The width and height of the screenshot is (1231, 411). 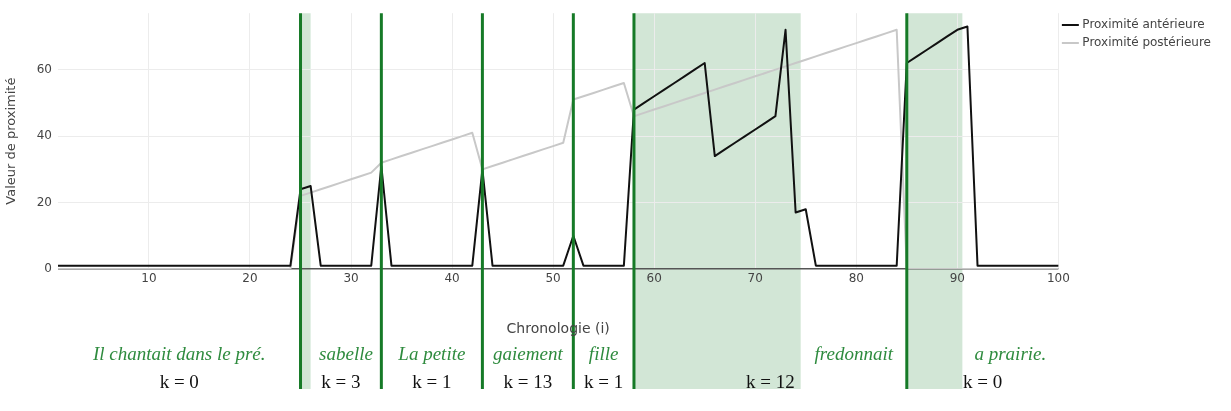 I want to click on text: k = 3, so click(x=341, y=381).